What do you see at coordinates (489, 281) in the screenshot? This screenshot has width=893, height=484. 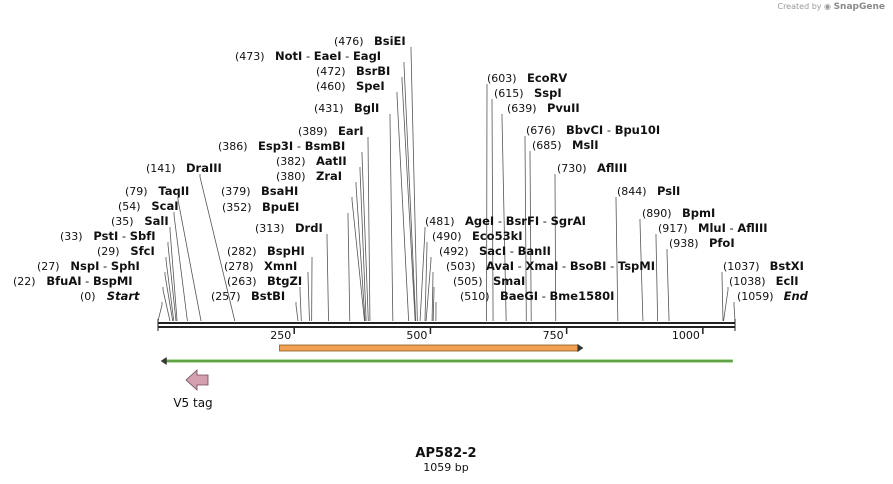 I see `restriction-site: (505) SmaI` at bounding box center [489, 281].